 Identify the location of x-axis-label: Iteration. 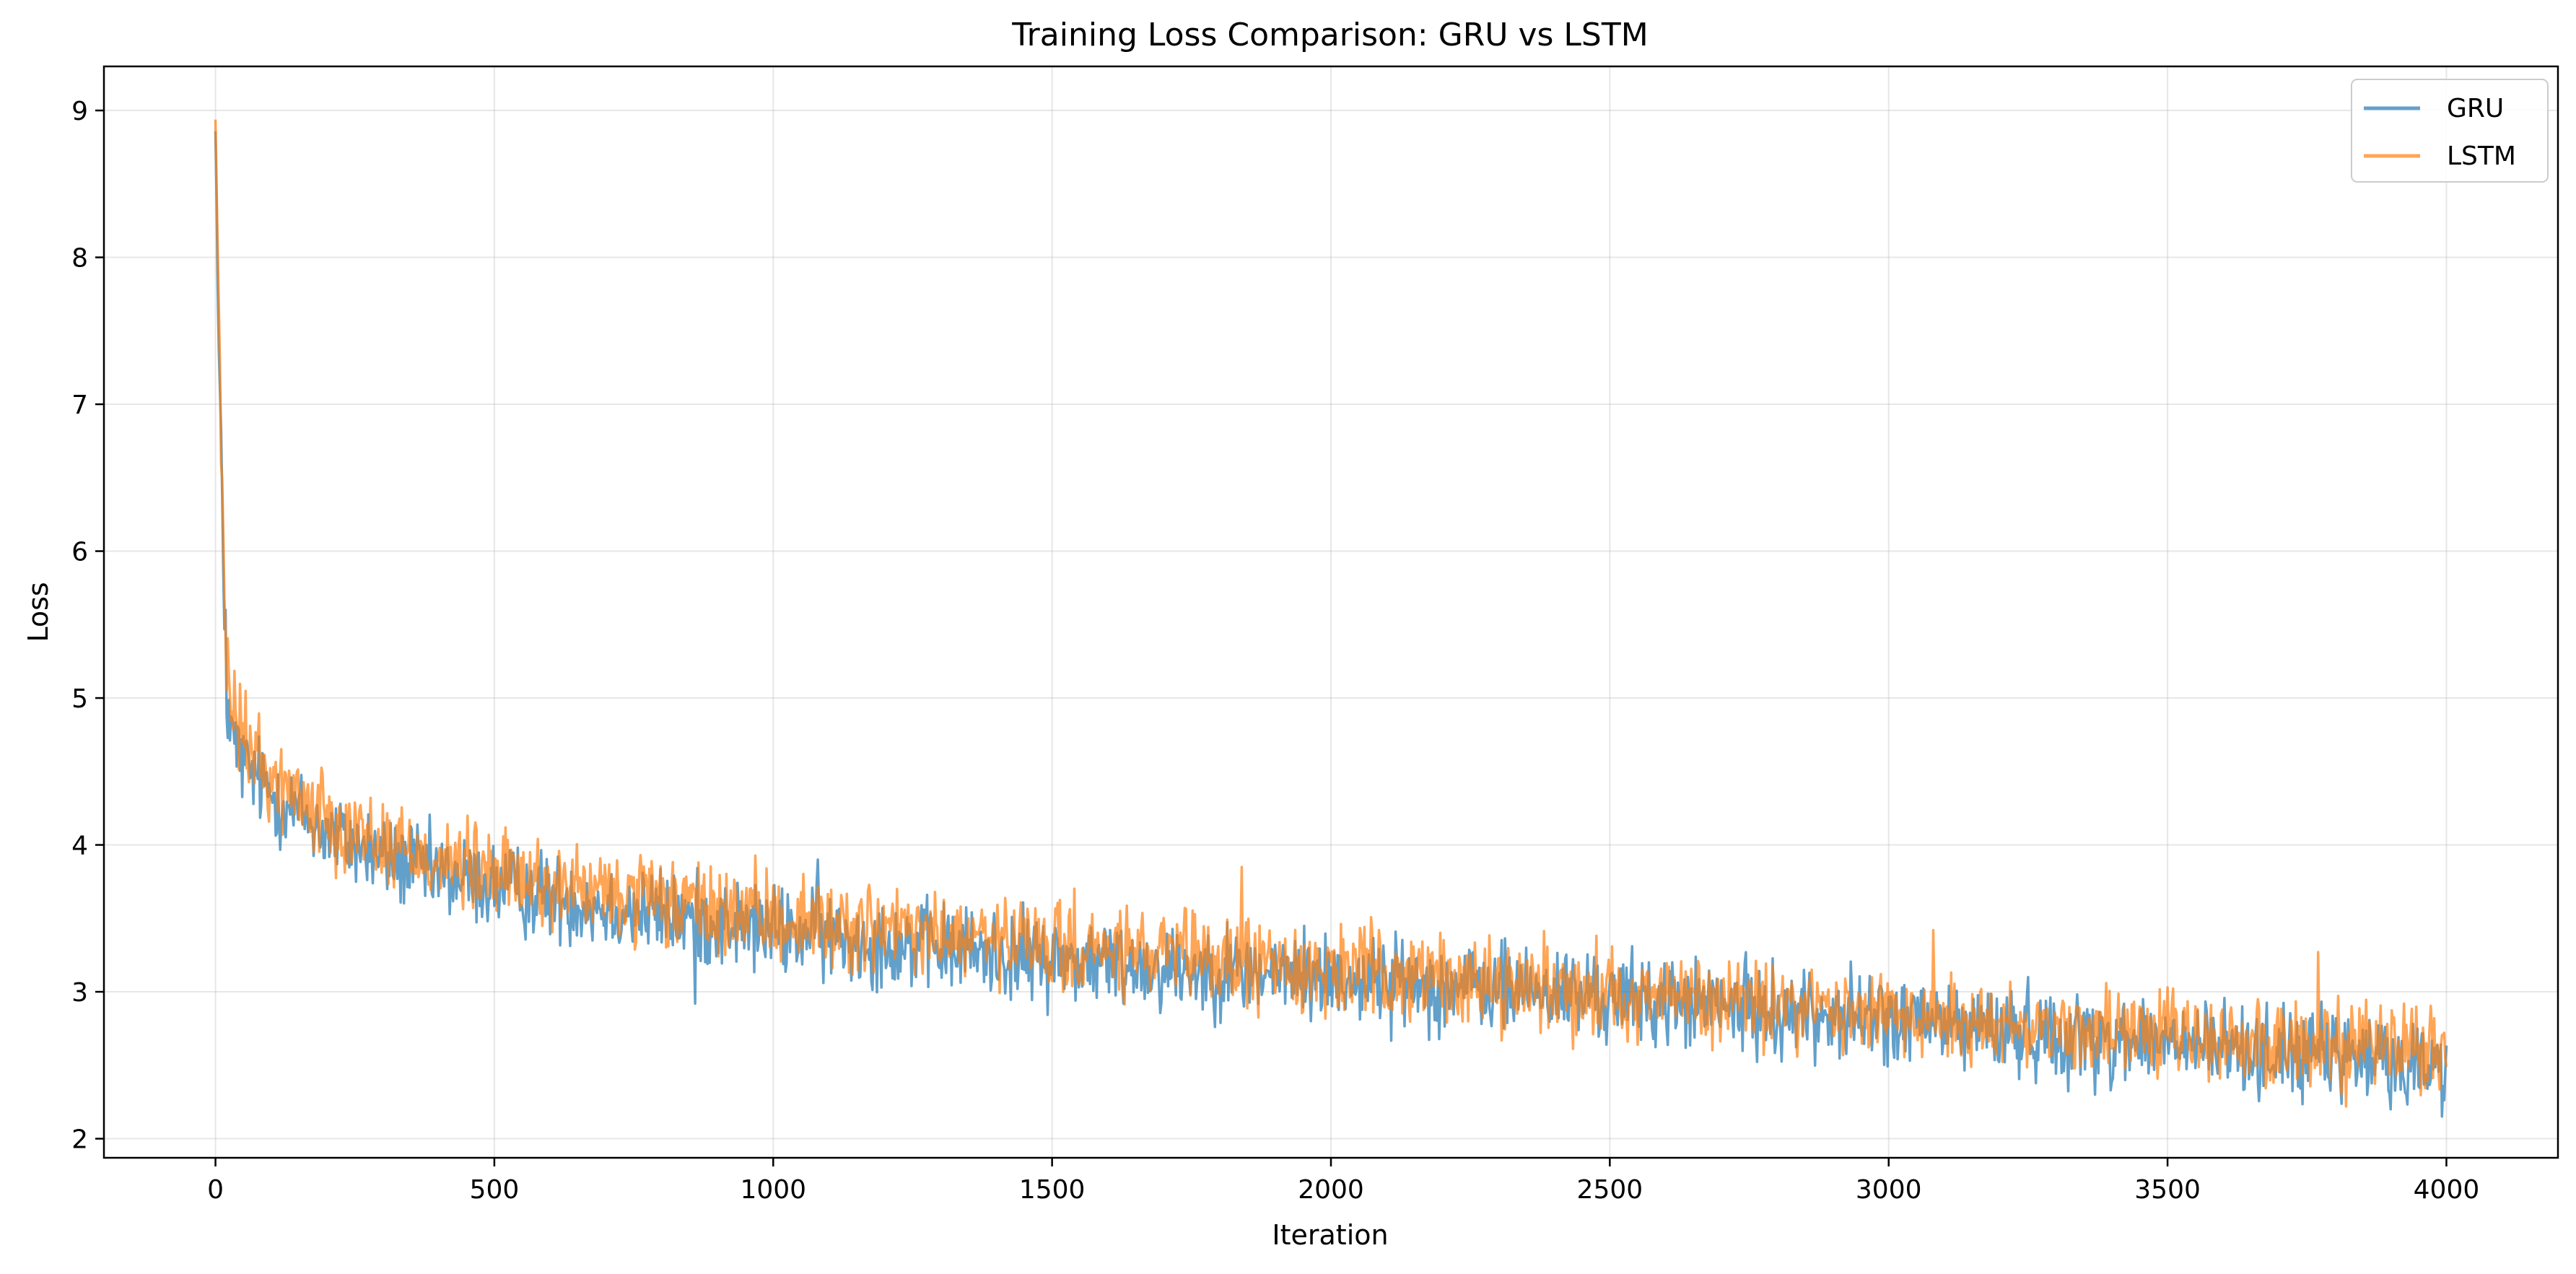
(1330, 1235).